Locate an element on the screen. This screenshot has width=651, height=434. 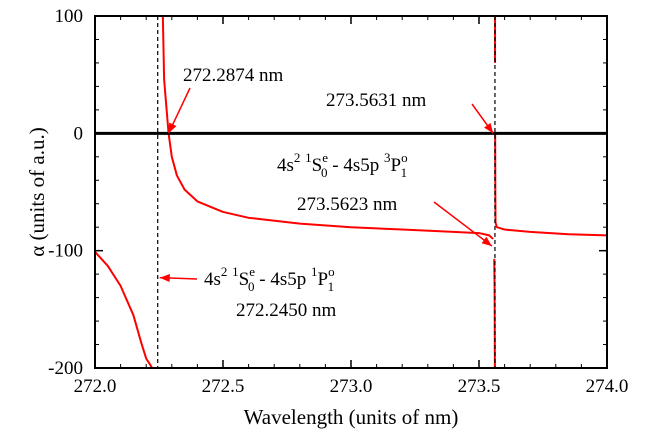
x-tick-label-3: 273.5 is located at coordinates (479, 386).